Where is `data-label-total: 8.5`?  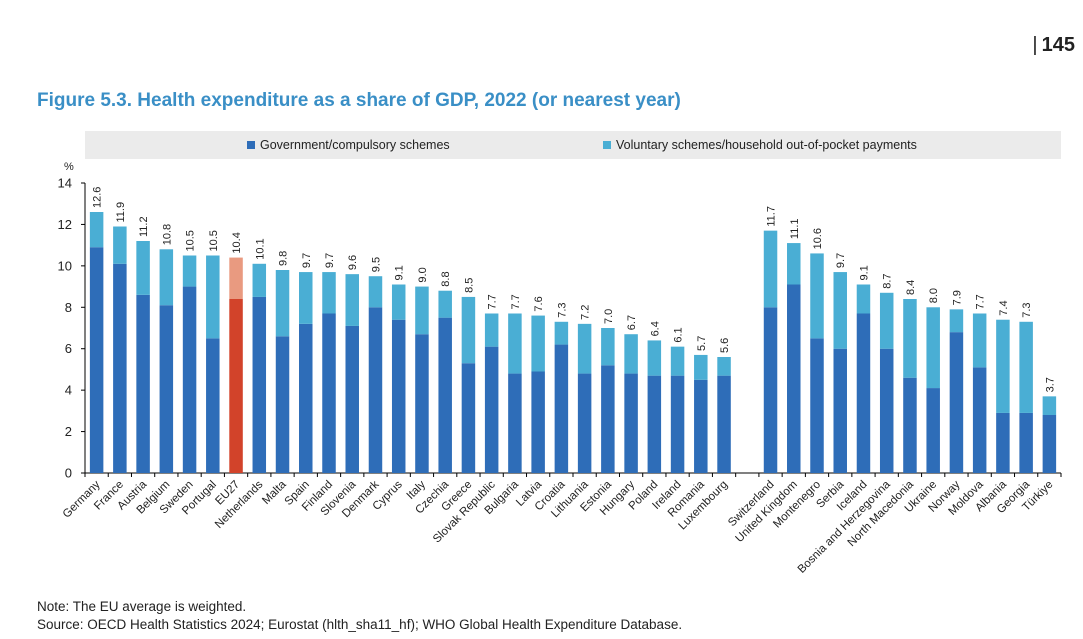
data-label-total: 8.5 is located at coordinates (469, 285).